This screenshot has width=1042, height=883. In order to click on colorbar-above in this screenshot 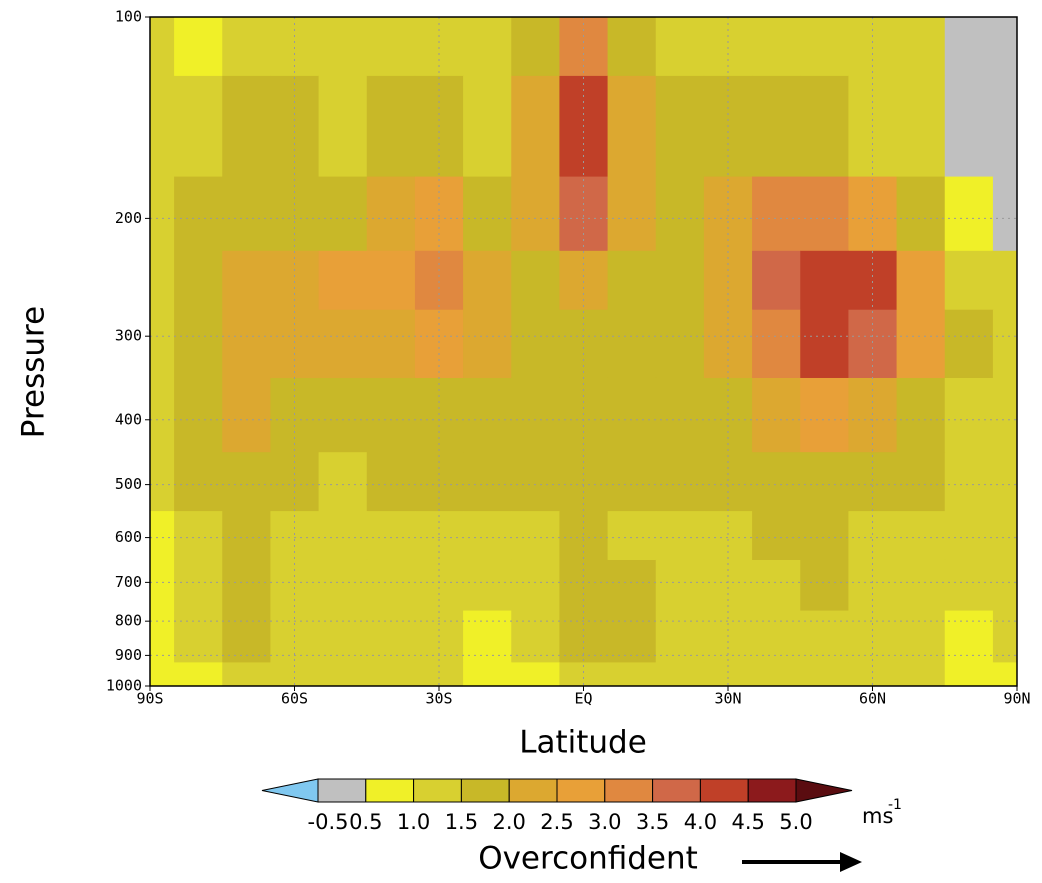, I will do `click(824, 790)`.